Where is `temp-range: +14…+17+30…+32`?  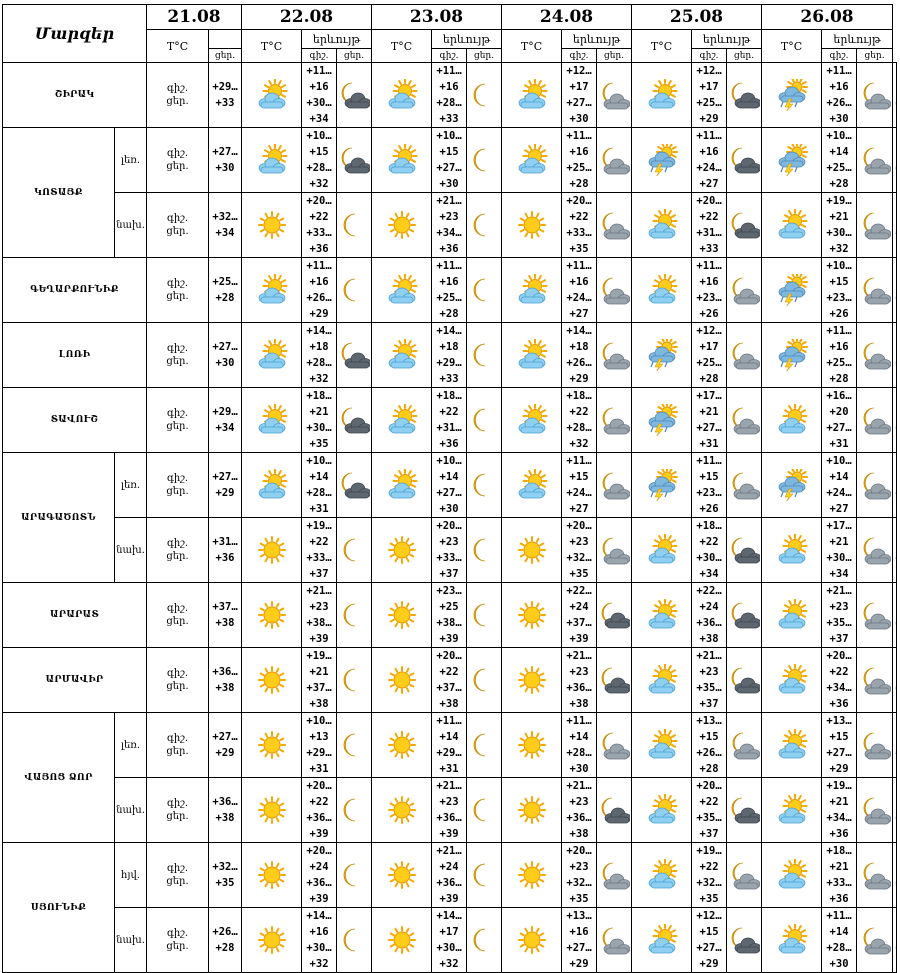
temp-range: +14…+17+30…+32 is located at coordinates (449, 940).